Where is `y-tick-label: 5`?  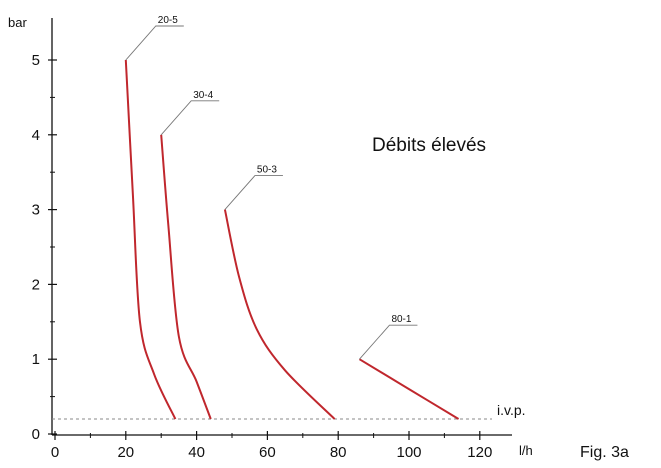
y-tick-label: 5 is located at coordinates (36, 60).